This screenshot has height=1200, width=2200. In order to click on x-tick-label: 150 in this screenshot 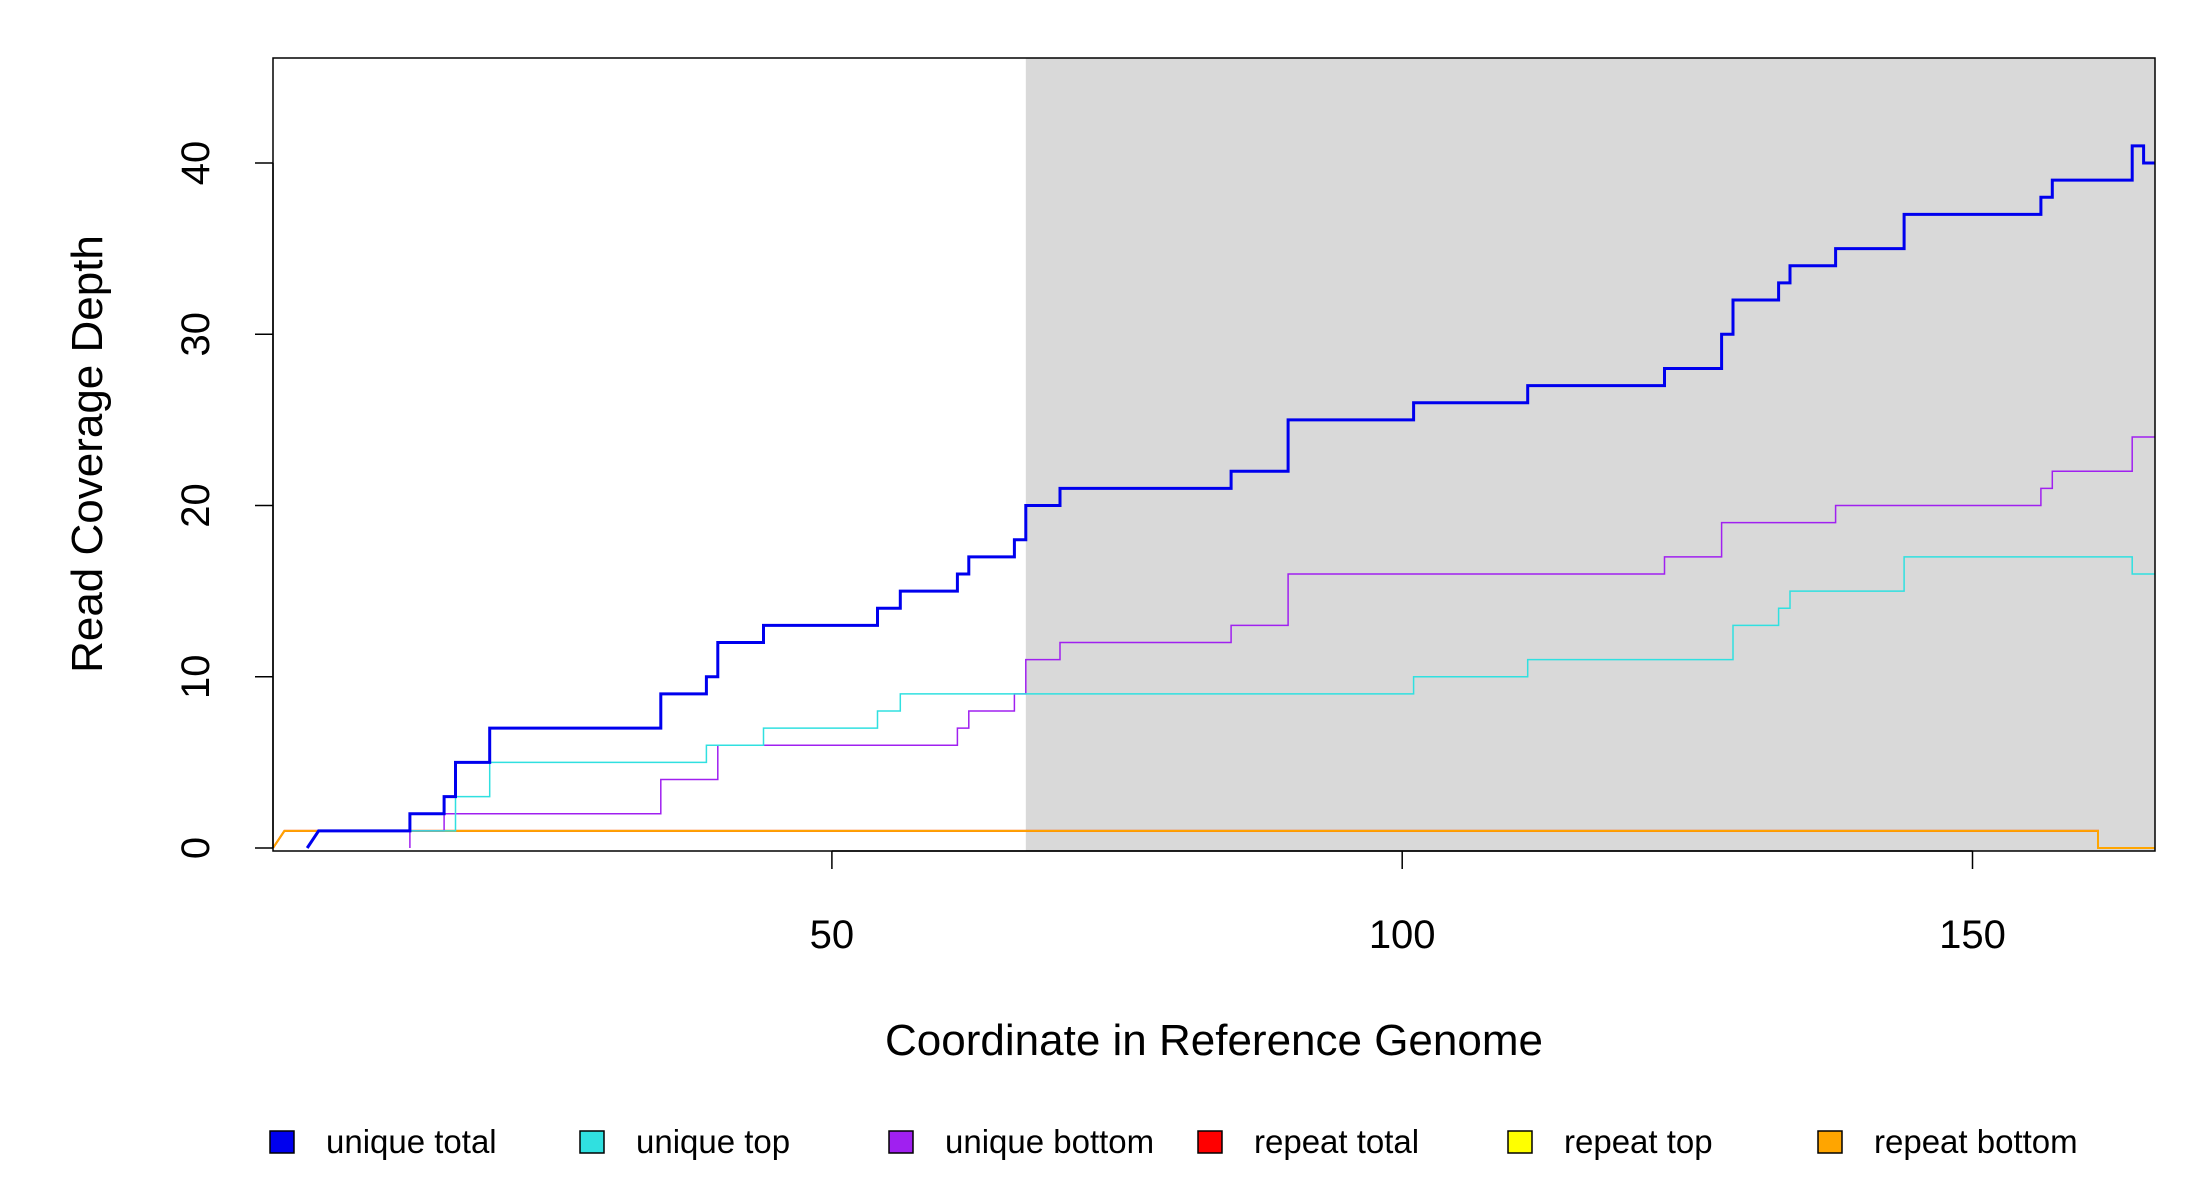, I will do `click(1972, 935)`.